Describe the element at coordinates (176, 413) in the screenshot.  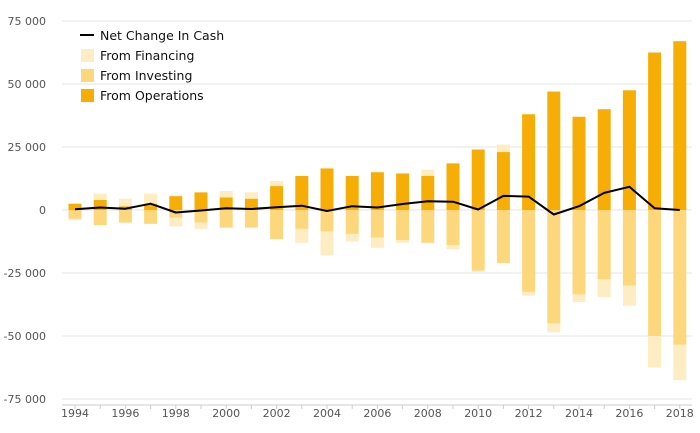
I see `x-tick-label: 1998` at that location.